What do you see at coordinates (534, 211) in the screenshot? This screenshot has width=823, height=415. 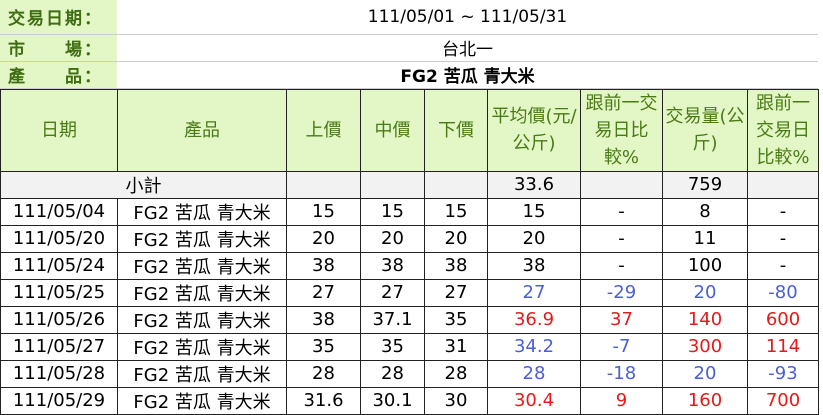 I see `cell-avg: 15` at bounding box center [534, 211].